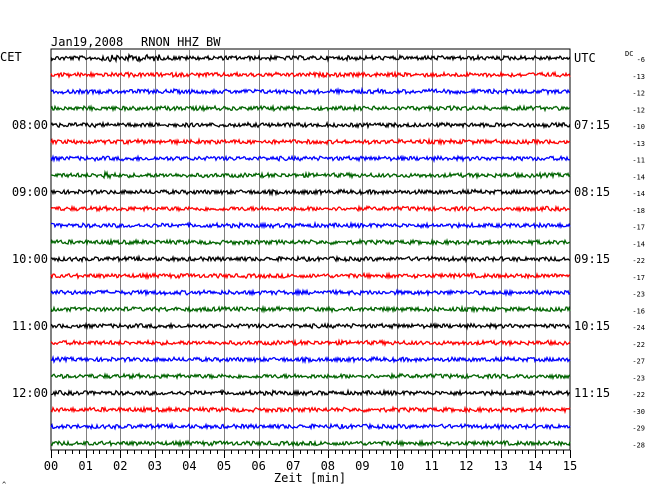 This screenshot has width=650, height=494. What do you see at coordinates (638, 211) in the screenshot?
I see `dc-offset-label: -18` at bounding box center [638, 211].